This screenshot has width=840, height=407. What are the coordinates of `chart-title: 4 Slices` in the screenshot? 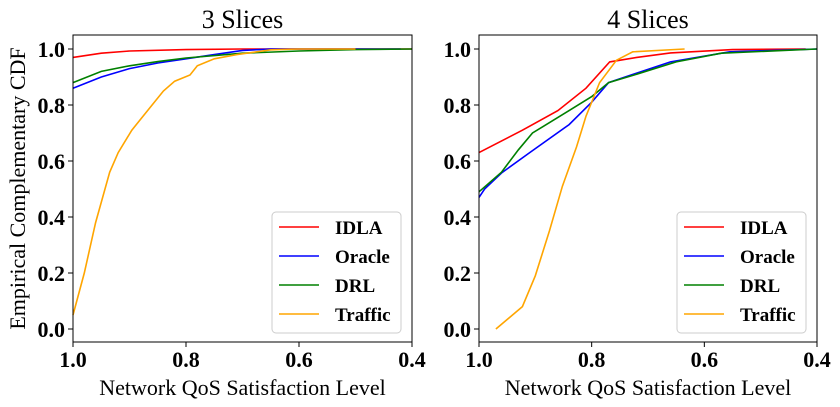 It's located at (648, 19).